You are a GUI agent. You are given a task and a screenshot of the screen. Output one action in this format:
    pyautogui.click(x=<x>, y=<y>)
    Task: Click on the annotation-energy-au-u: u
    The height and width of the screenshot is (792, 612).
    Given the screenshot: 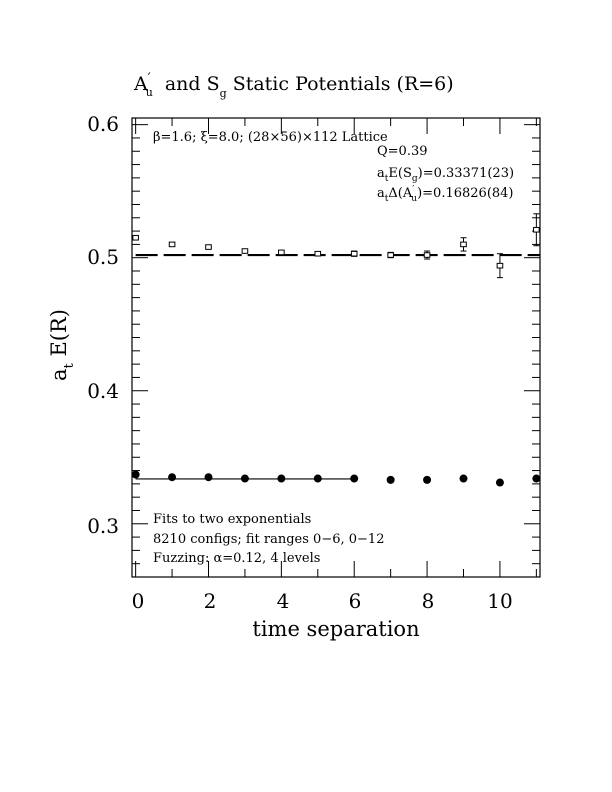 What is the action you would take?
    pyautogui.click(x=414, y=199)
    